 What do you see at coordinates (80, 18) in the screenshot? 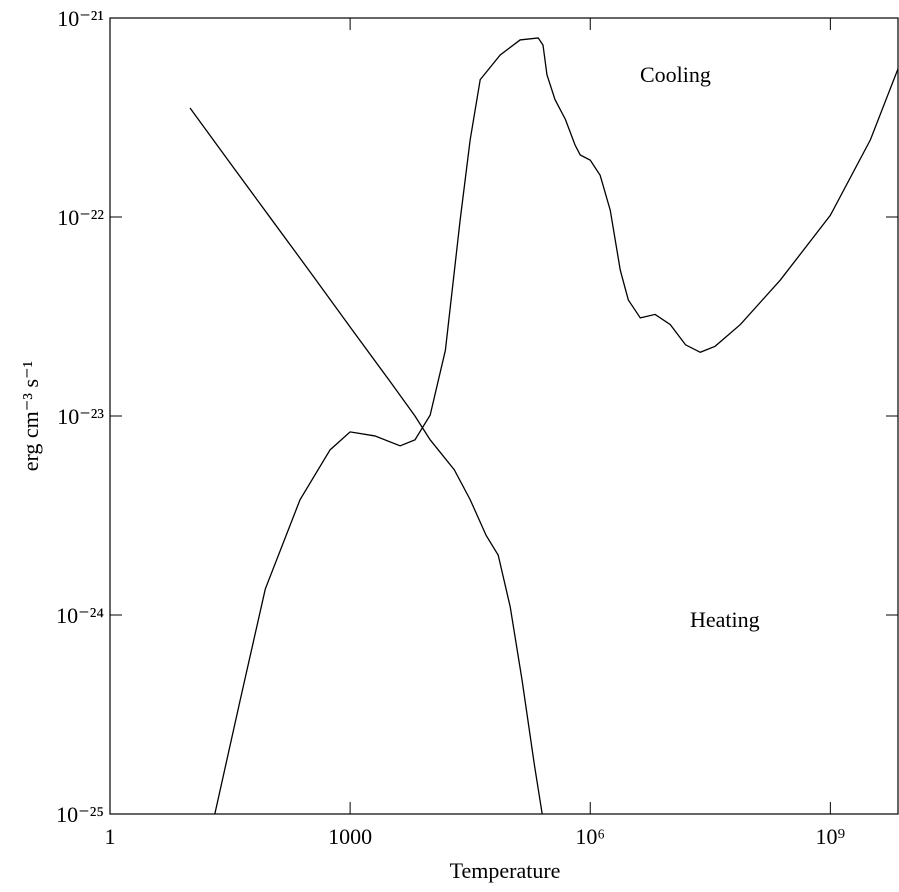
I see `y-tick-label: 10⁻²¹` at bounding box center [80, 18].